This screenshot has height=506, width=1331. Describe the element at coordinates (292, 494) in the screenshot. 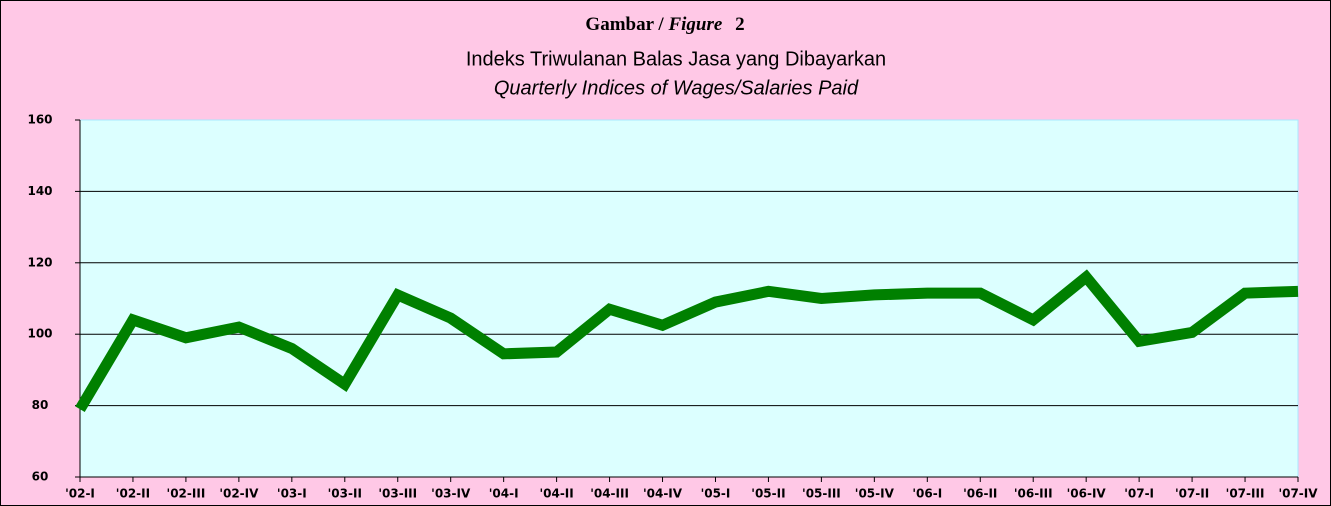

I see `x-tick-label: '03-I` at that location.